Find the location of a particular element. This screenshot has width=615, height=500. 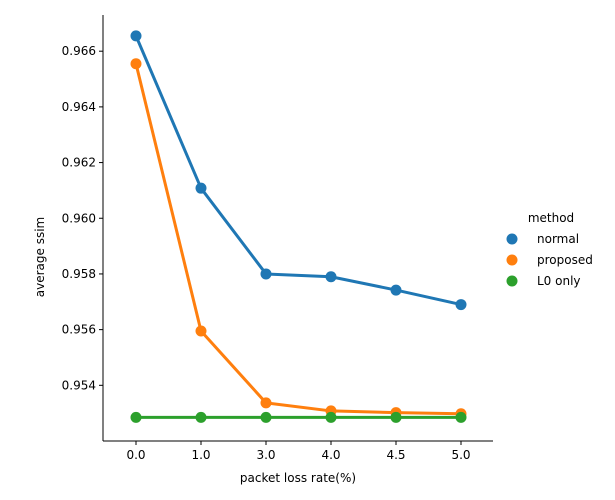

x-ticks: 0.0 1.0 3.0 4.0 4.5 5.0 is located at coordinates (298, 451).